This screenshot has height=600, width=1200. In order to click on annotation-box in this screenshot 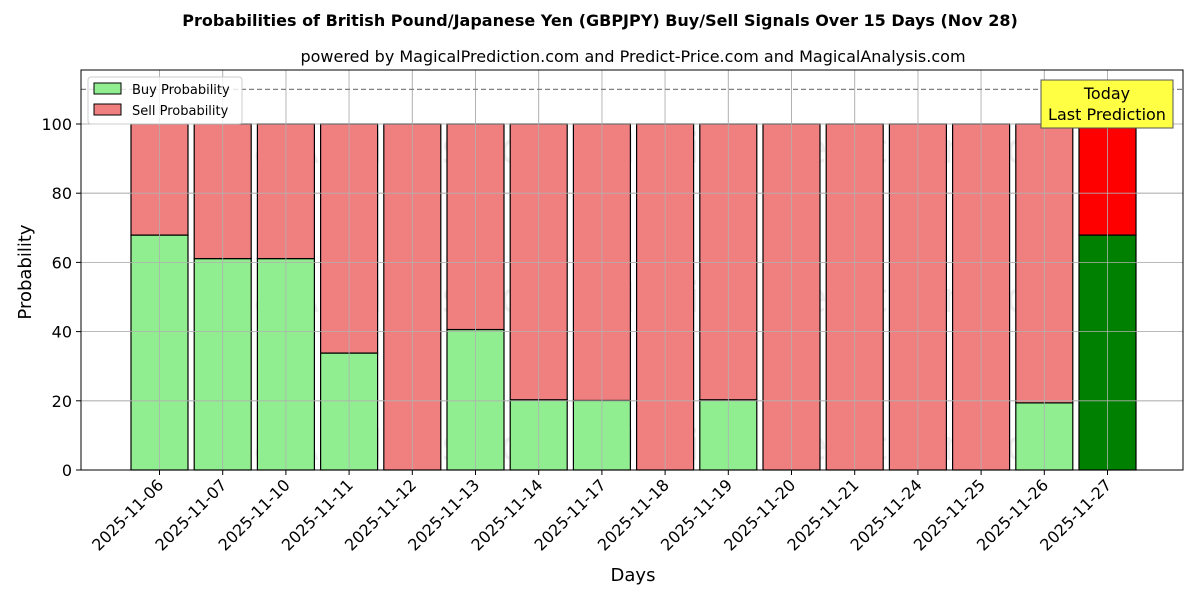, I will do `click(1107, 104)`.